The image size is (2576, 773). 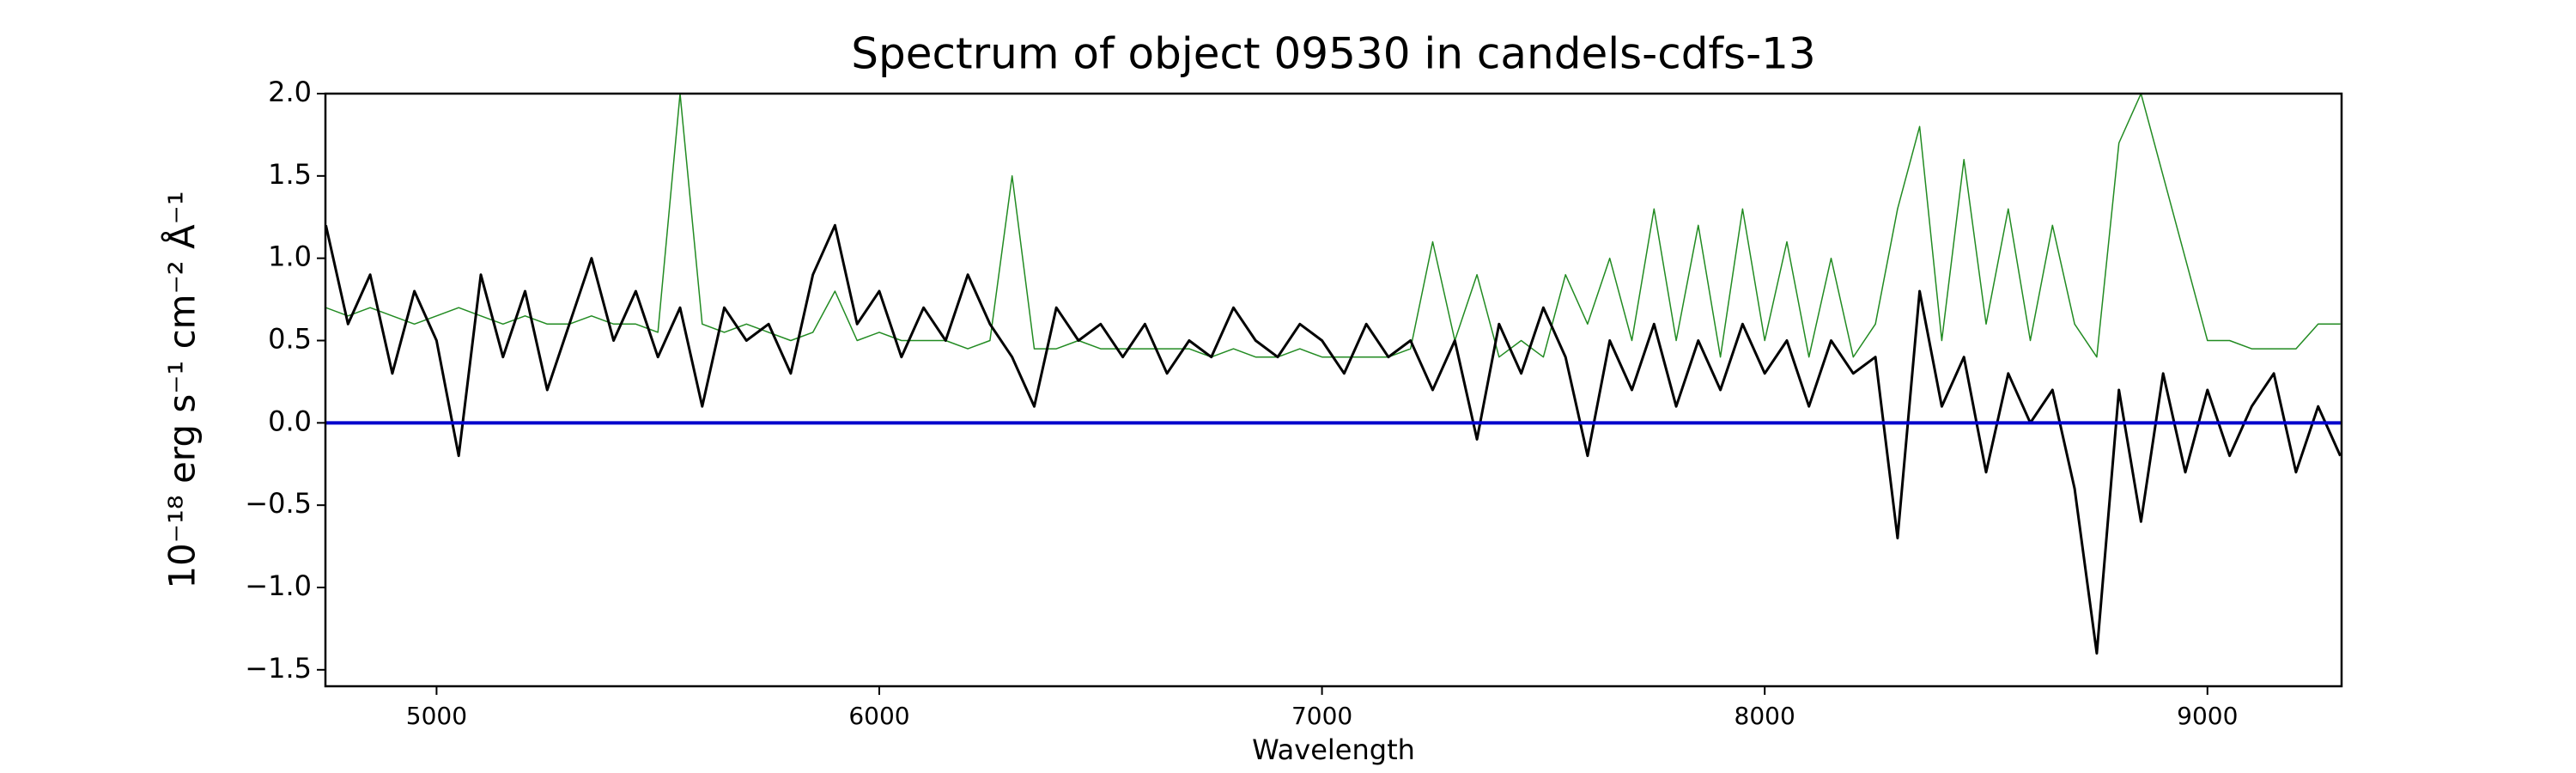 I want to click on y-tick-label: 1.5, so click(x=290, y=174).